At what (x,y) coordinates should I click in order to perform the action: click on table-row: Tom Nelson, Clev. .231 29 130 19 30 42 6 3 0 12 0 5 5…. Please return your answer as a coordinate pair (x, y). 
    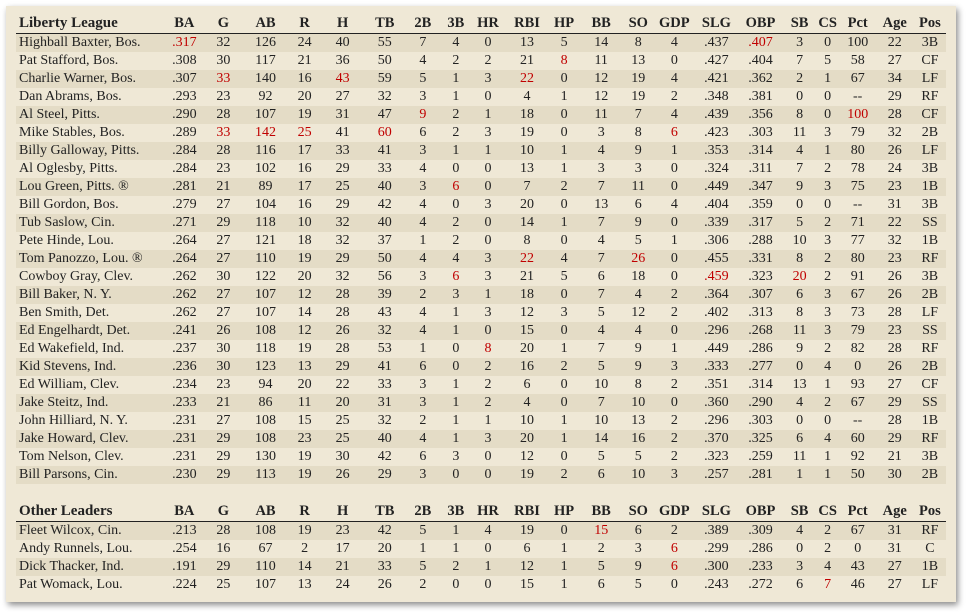
    Looking at the image, I should click on (481, 457).